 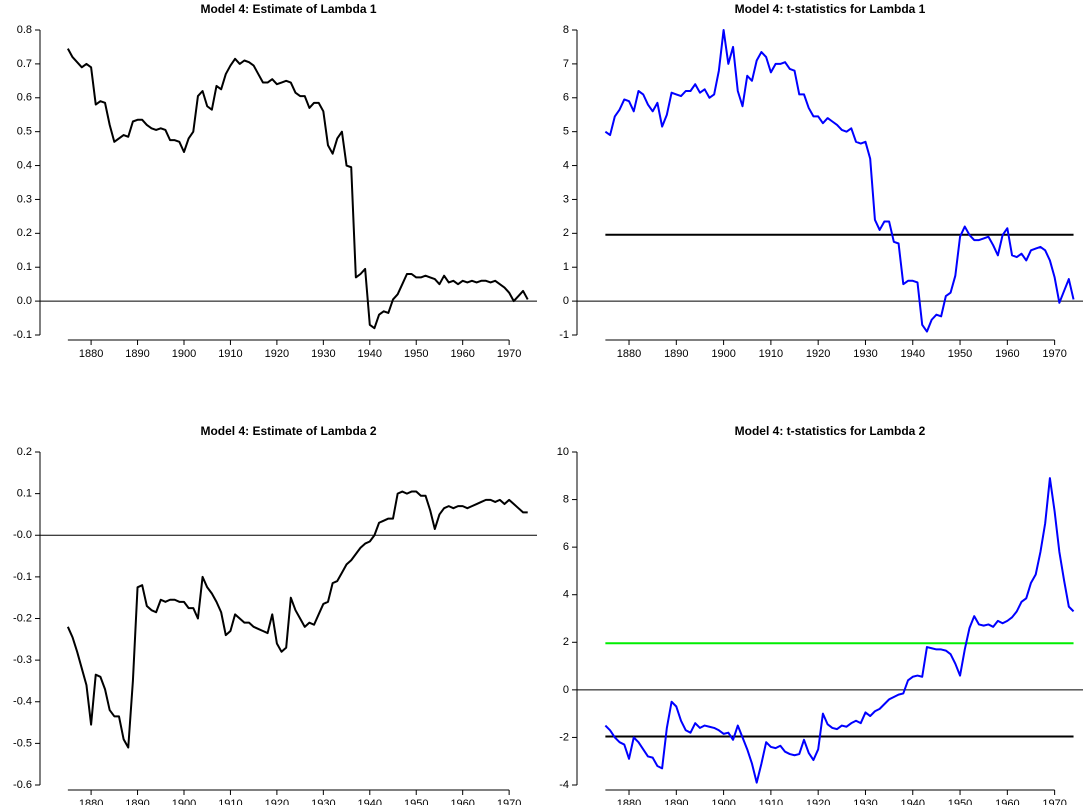 I want to click on y-tick-label: -0.2, so click(x=22, y=618).